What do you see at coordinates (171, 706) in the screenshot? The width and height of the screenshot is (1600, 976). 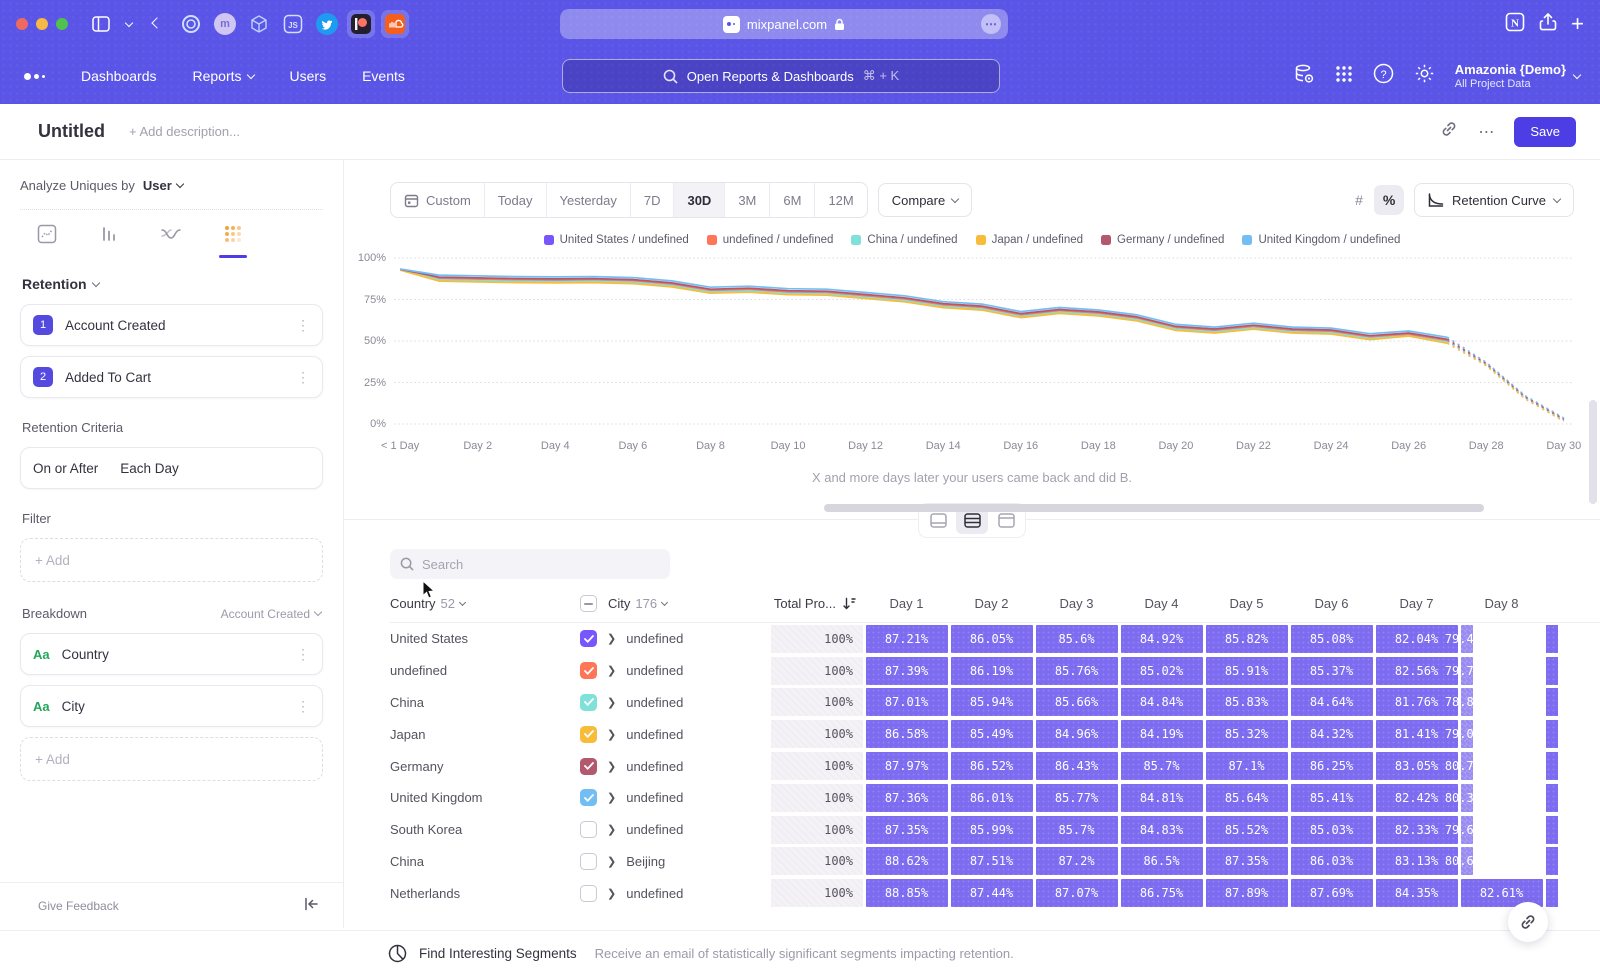 I see `breakdown-city: Aa City ⋮` at bounding box center [171, 706].